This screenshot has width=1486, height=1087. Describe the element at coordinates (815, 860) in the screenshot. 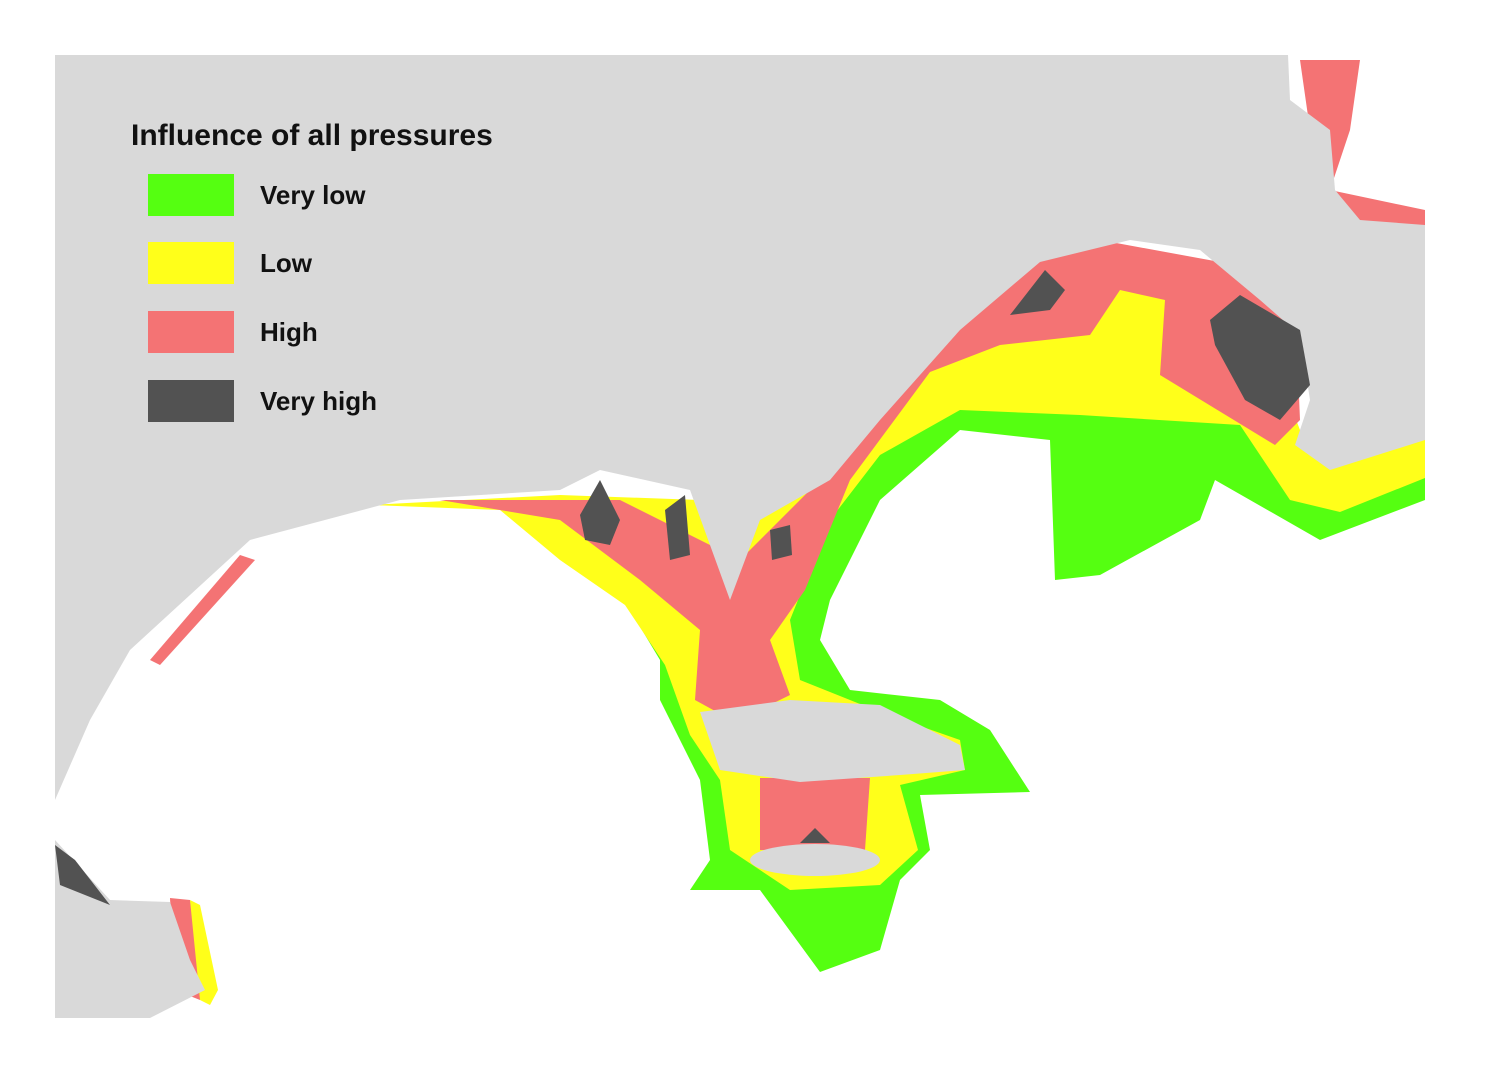

I see `island-small` at that location.